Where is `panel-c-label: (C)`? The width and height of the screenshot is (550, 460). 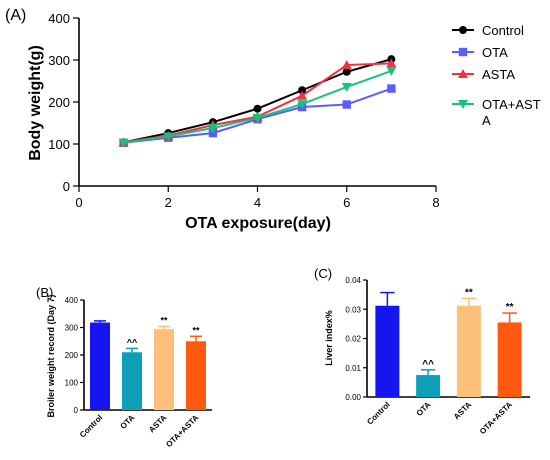
panel-c-label: (C) is located at coordinates (323, 273).